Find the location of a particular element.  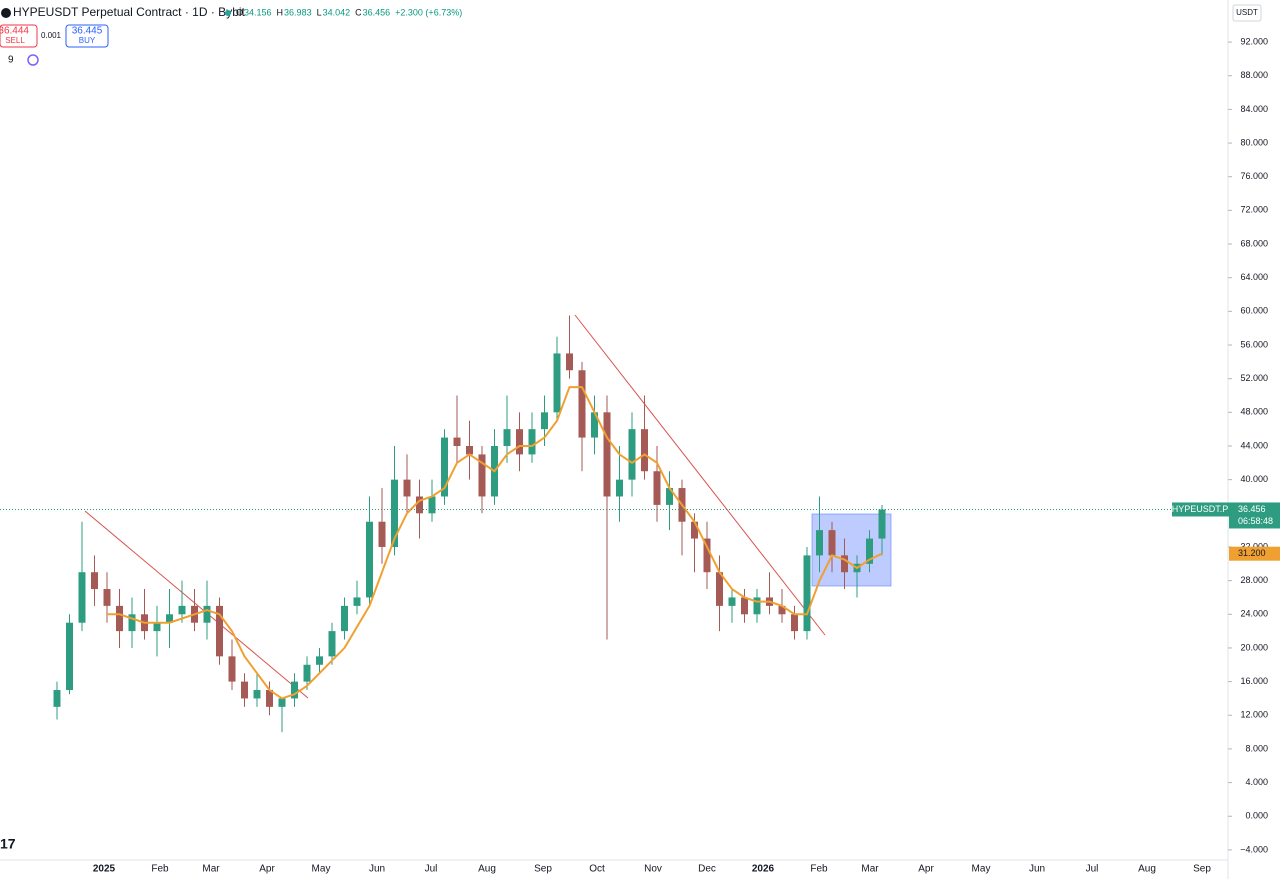

currency-box is located at coordinates (1247, 13).